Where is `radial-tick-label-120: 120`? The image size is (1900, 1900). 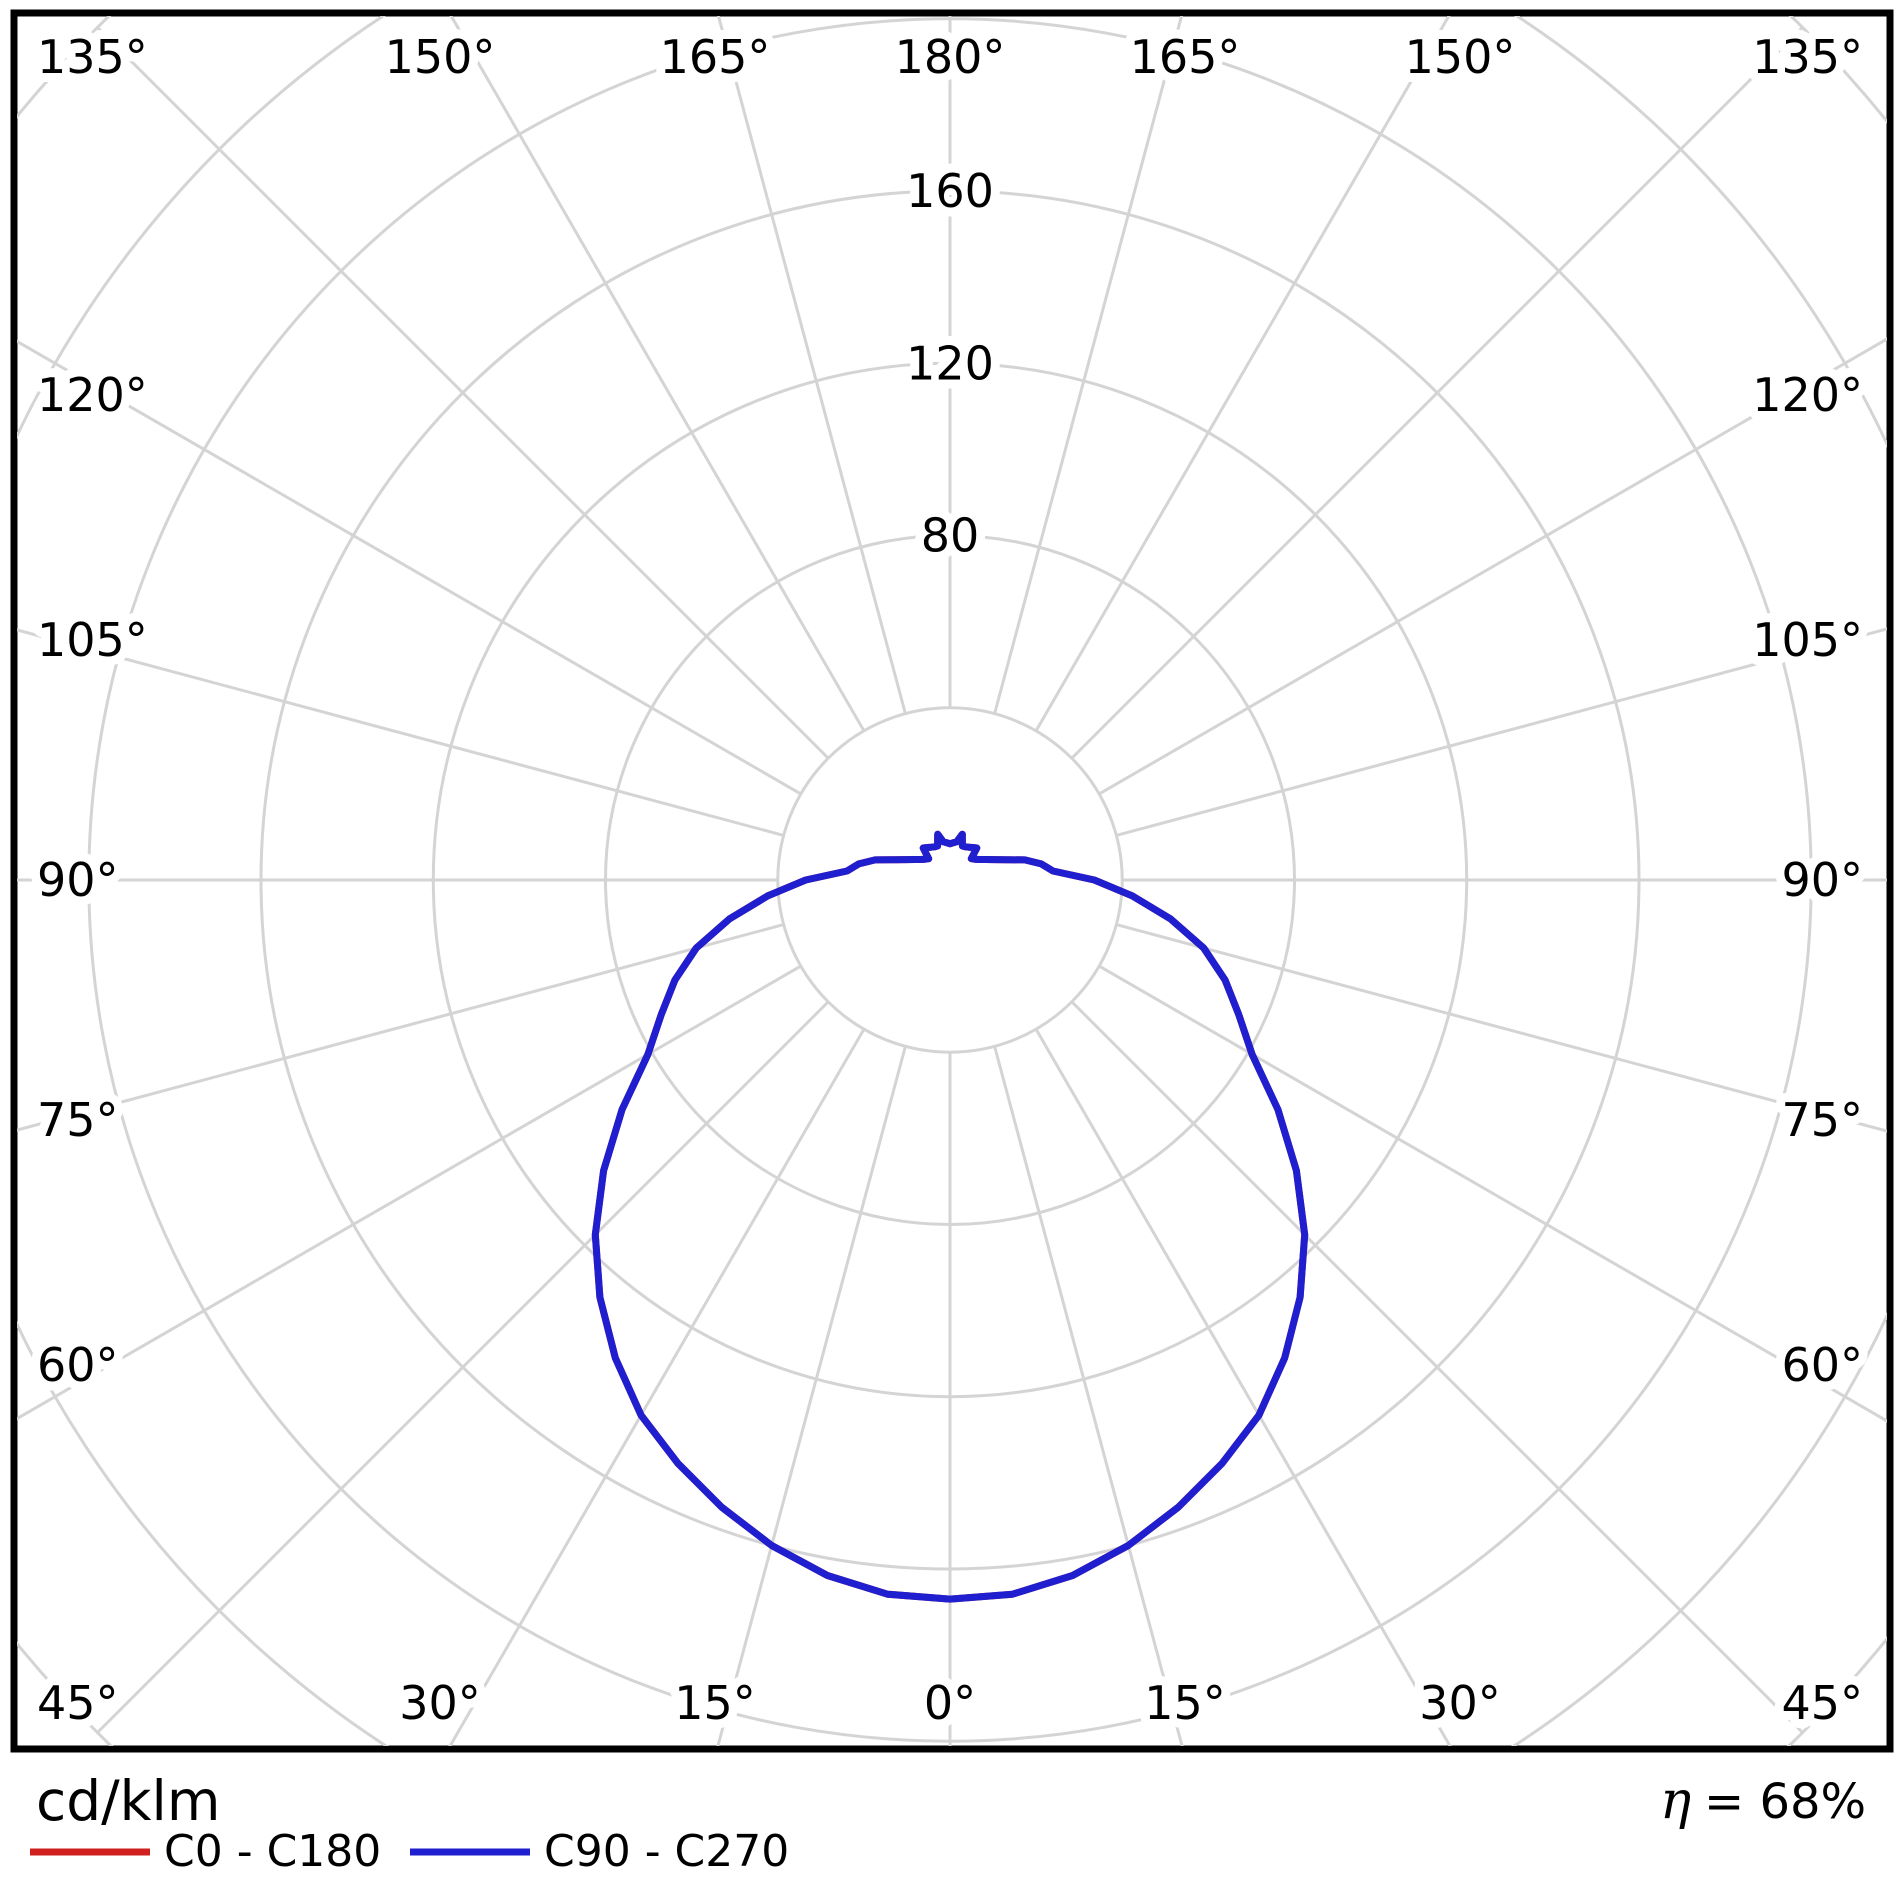 radial-tick-label-120: 120 is located at coordinates (950, 363).